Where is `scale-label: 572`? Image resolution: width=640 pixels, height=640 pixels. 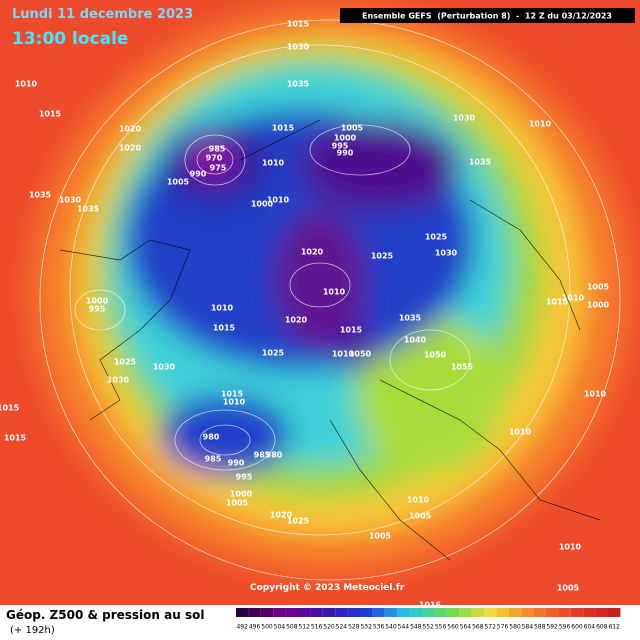 scale-label: 572 is located at coordinates (490, 627).